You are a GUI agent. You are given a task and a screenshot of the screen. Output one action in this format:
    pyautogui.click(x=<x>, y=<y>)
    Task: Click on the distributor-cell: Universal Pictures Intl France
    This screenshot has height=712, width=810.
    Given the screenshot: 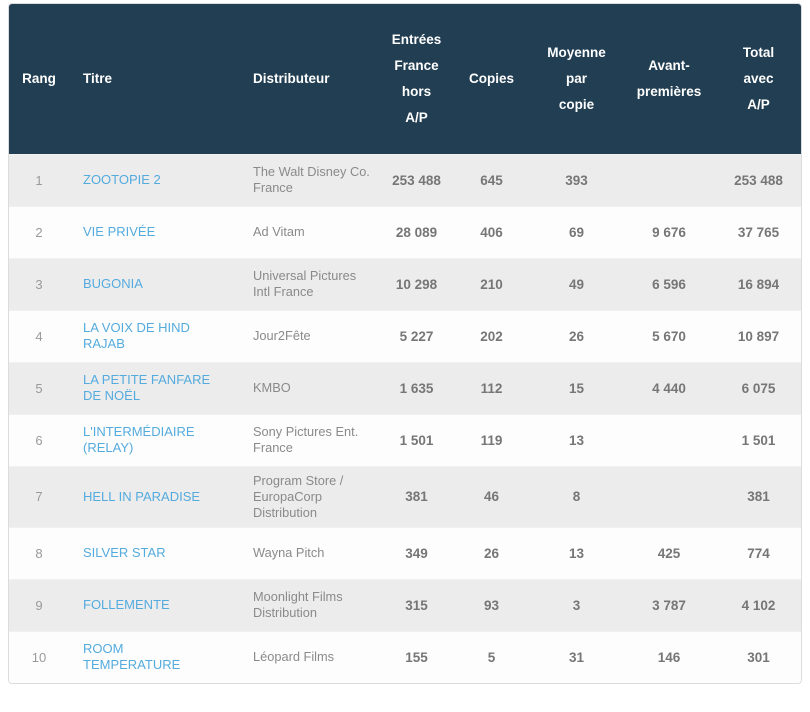 What is the action you would take?
    pyautogui.click(x=311, y=283)
    